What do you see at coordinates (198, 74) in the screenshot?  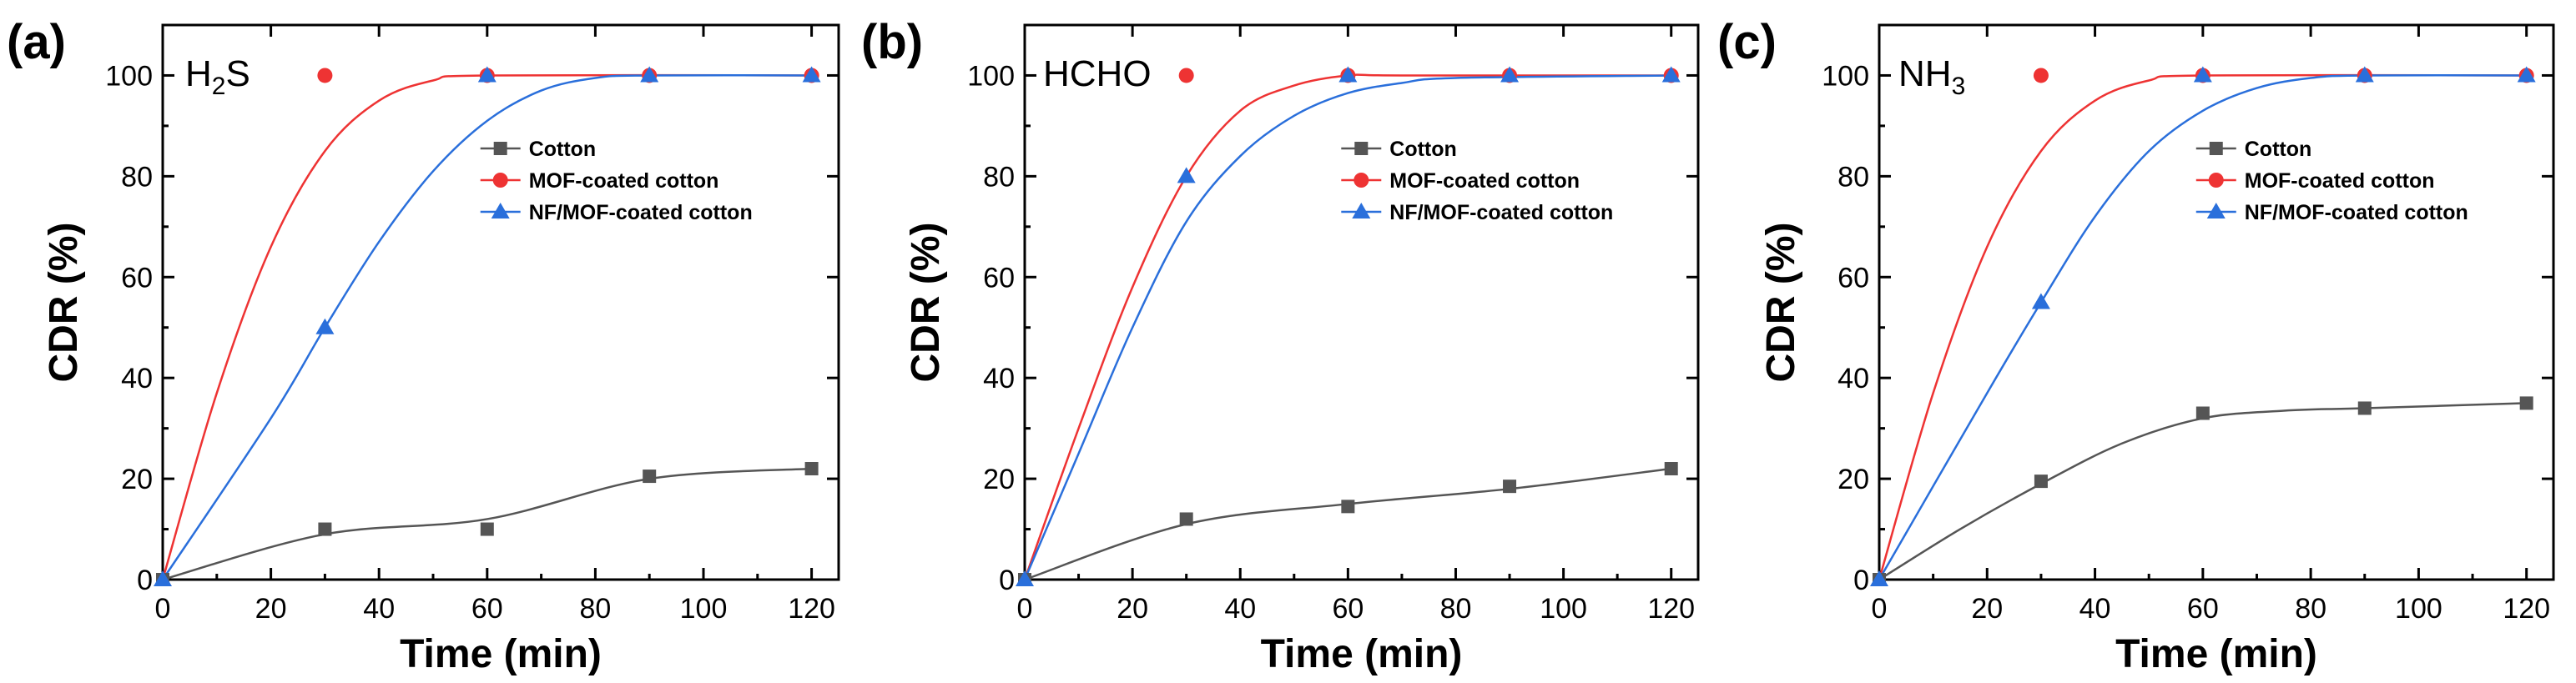 I see `gas-label-main: H` at bounding box center [198, 74].